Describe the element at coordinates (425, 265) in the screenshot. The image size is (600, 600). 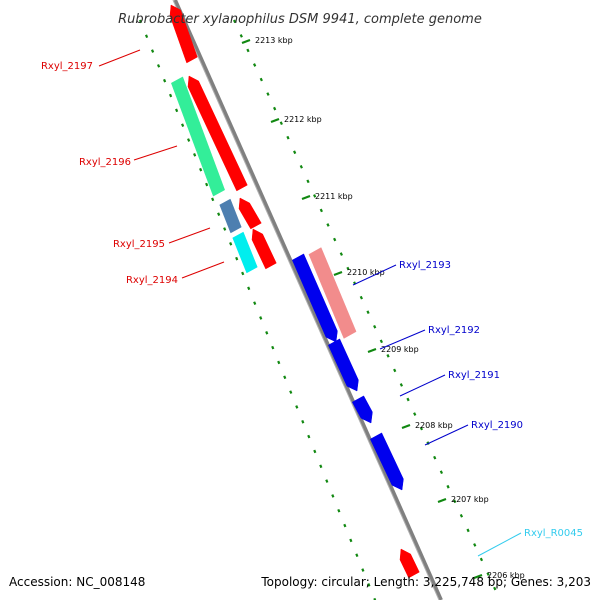
I see `gene-label: Rxyl_2193` at that location.